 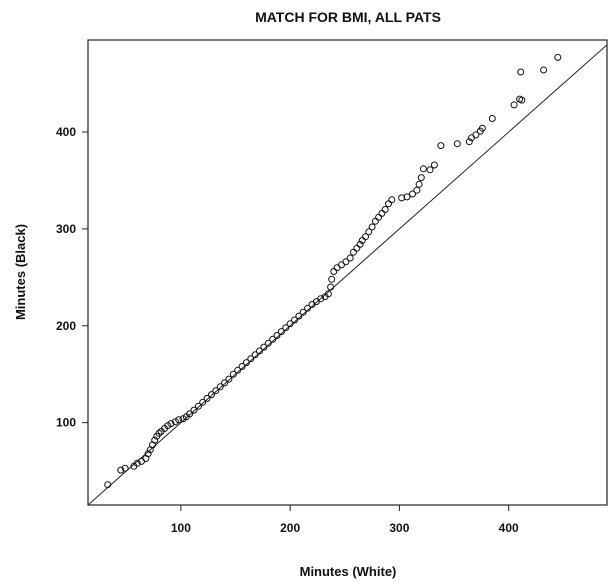 I want to click on y-tick-label: 100, so click(x=66, y=423).